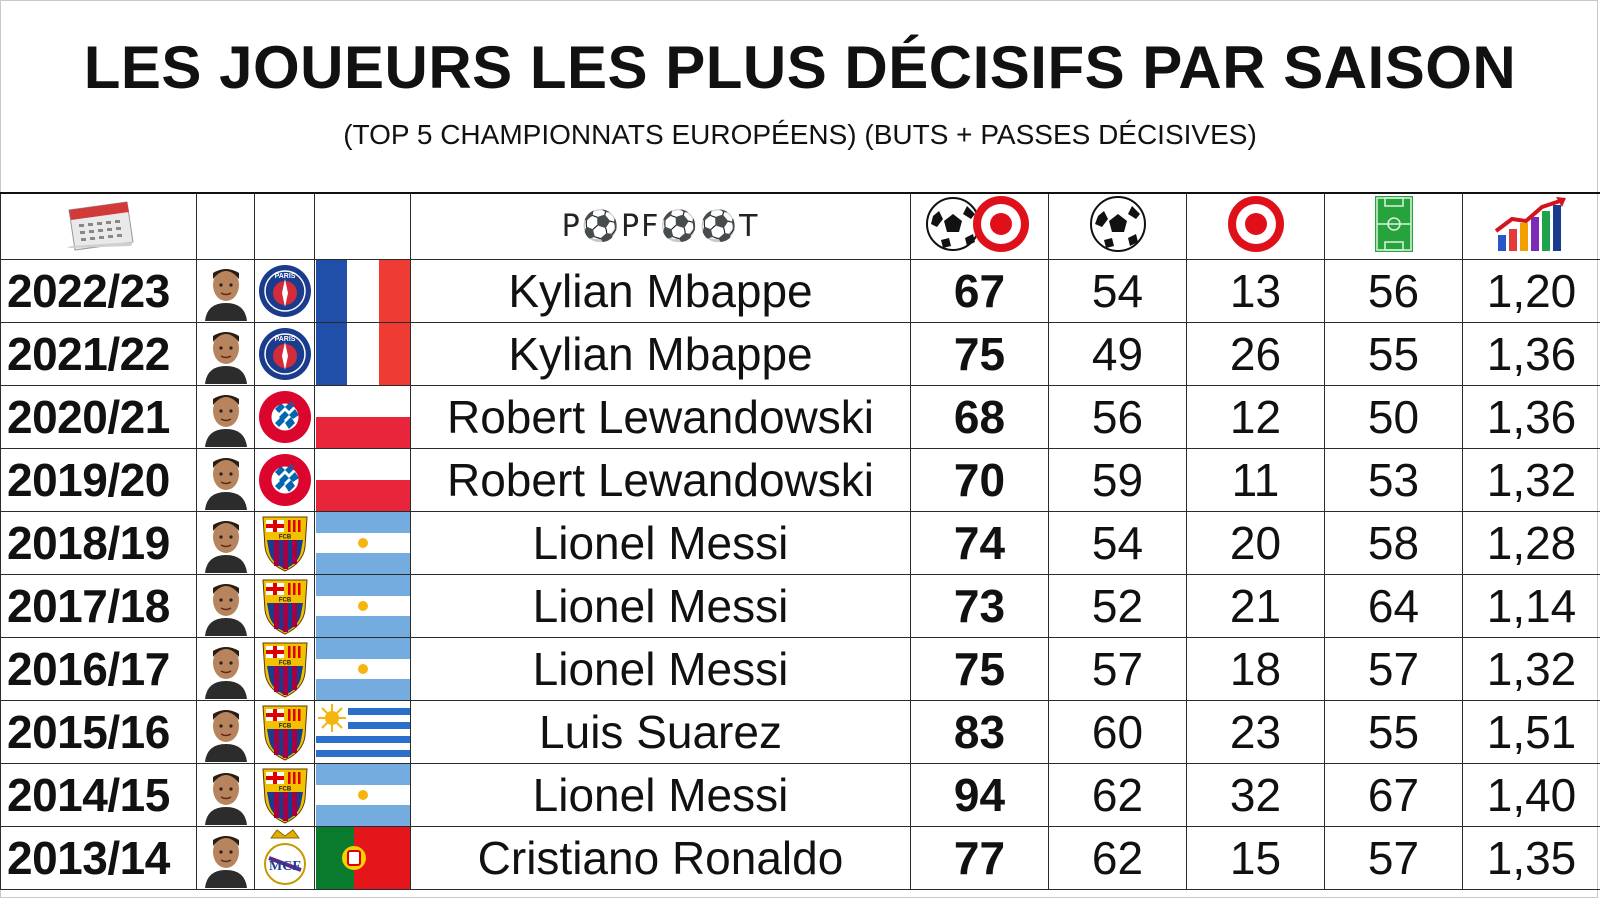 The height and width of the screenshot is (900, 1600). Describe the element at coordinates (284, 339) in the screenshot. I see `svg-text: PARIS` at that location.